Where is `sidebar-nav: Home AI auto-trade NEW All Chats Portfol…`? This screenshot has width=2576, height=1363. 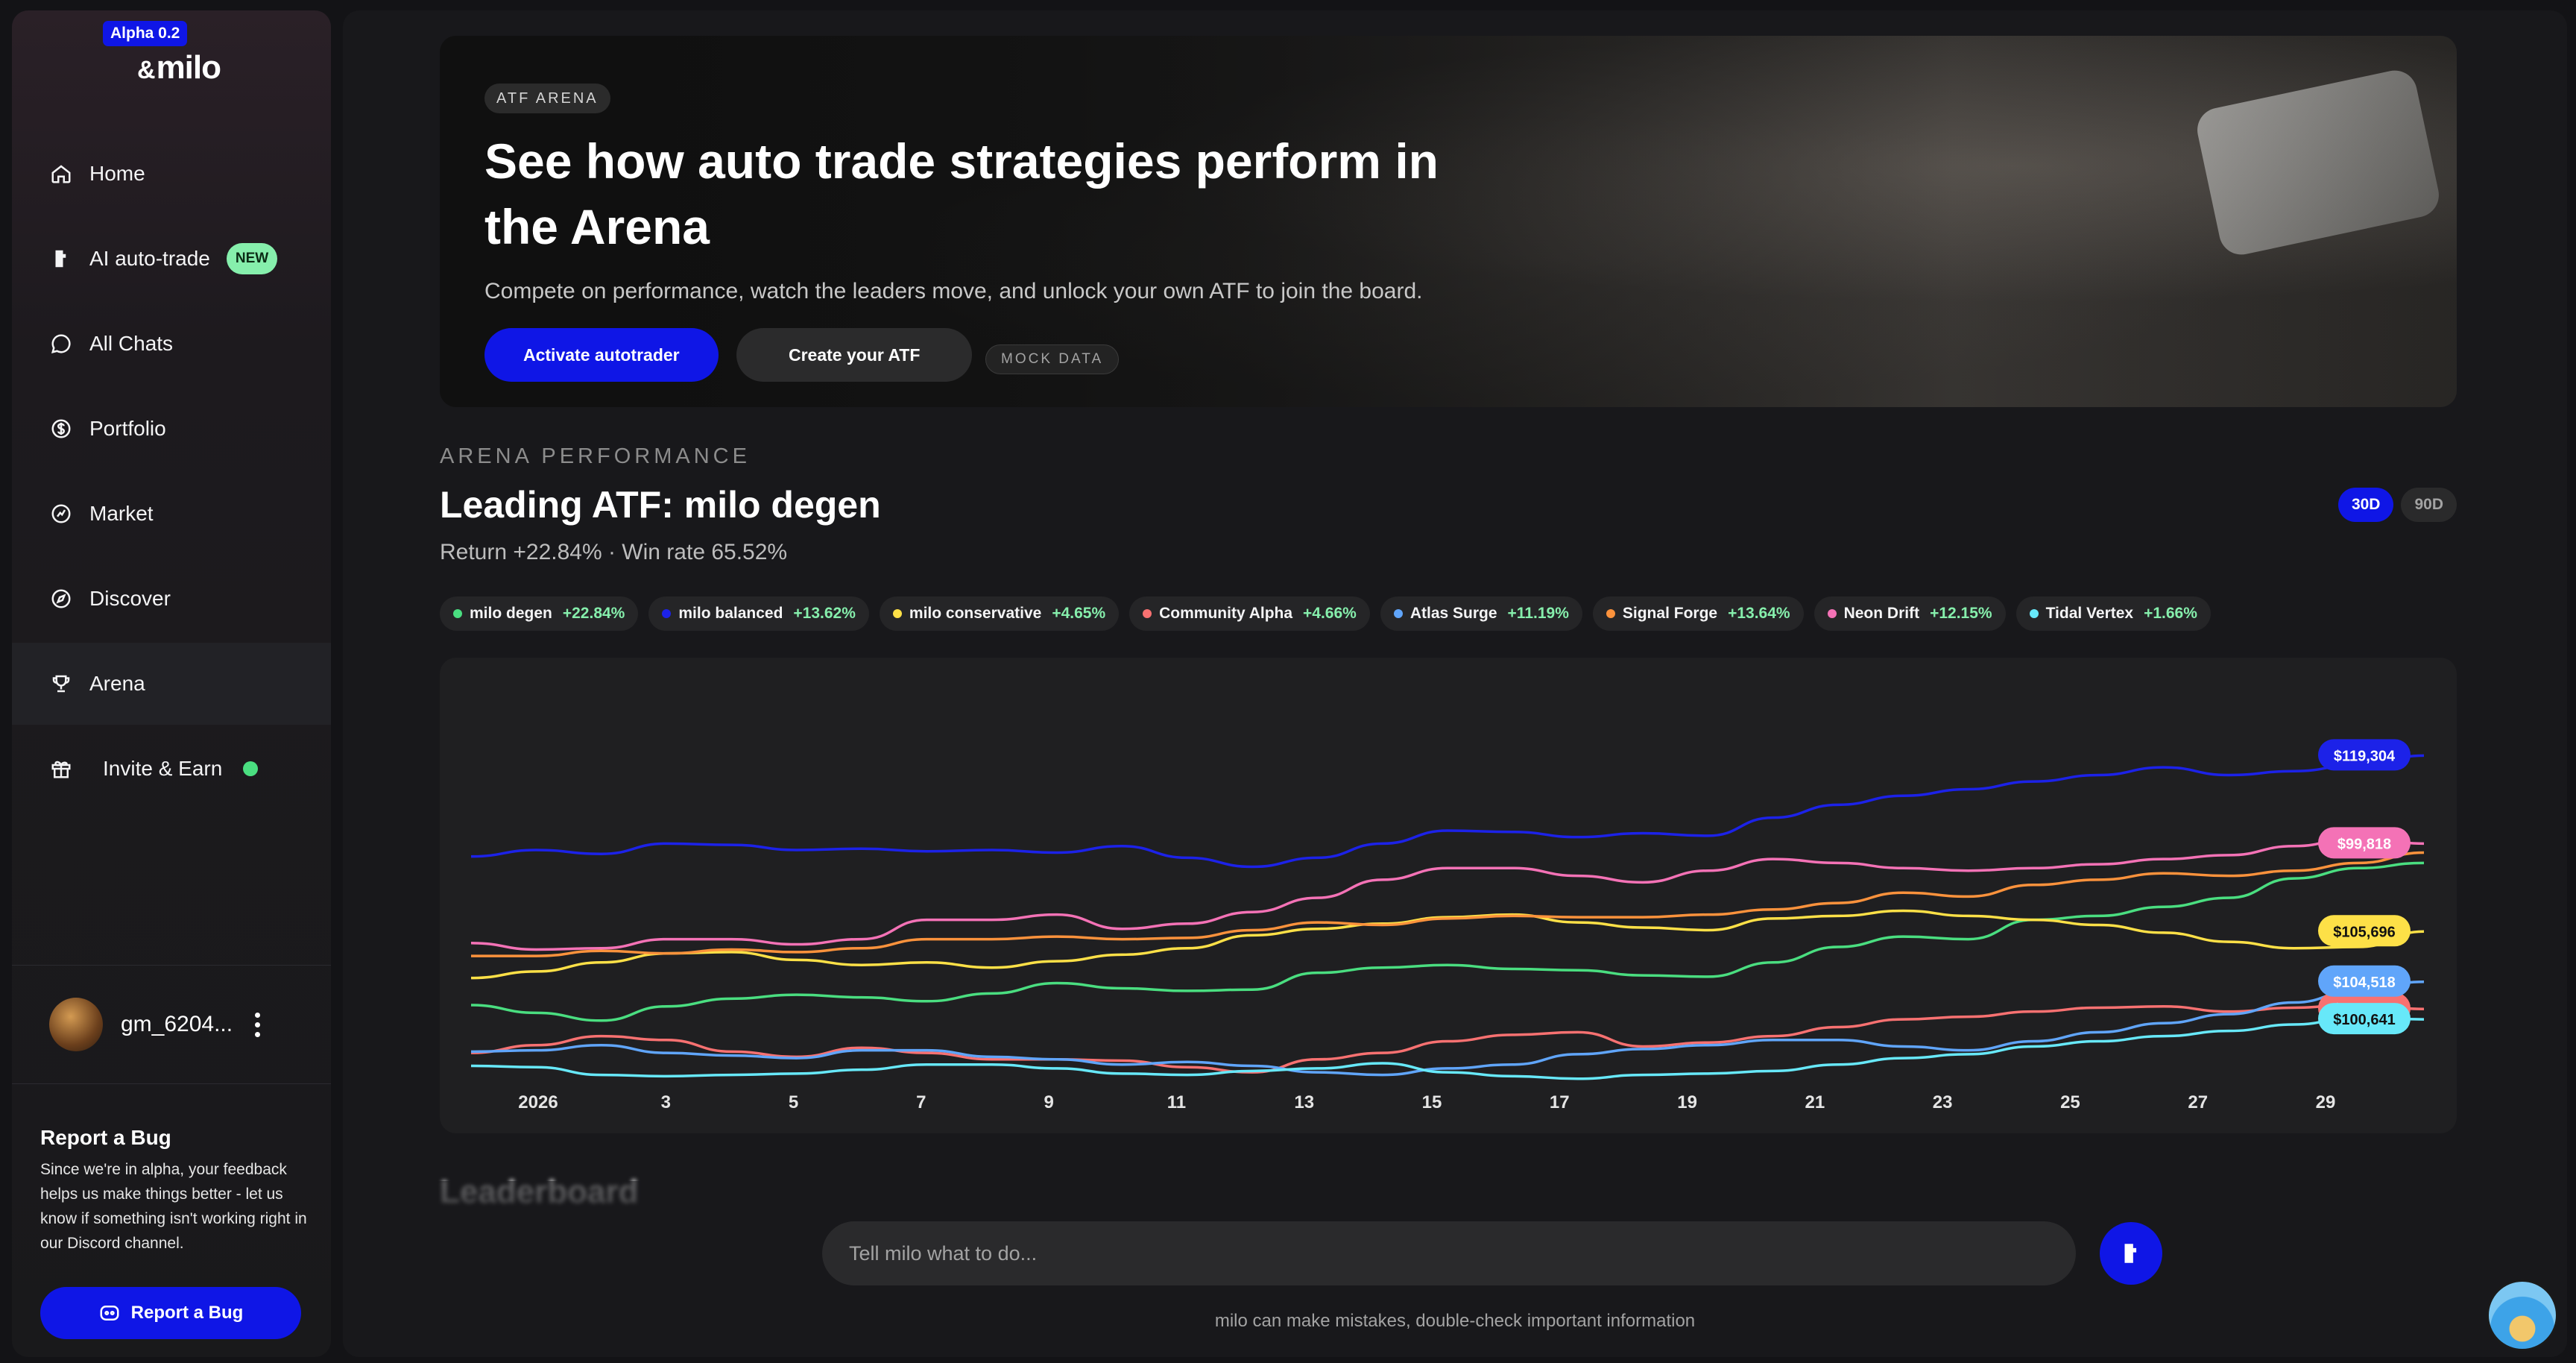 sidebar-nav: Home AI auto-trade NEW All Chats Portfol… is located at coordinates (171, 473).